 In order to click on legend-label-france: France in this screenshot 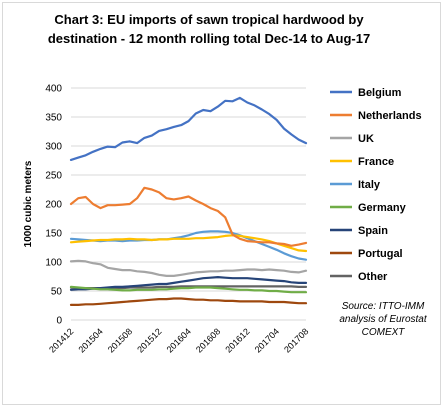, I will do `click(376, 162)`.